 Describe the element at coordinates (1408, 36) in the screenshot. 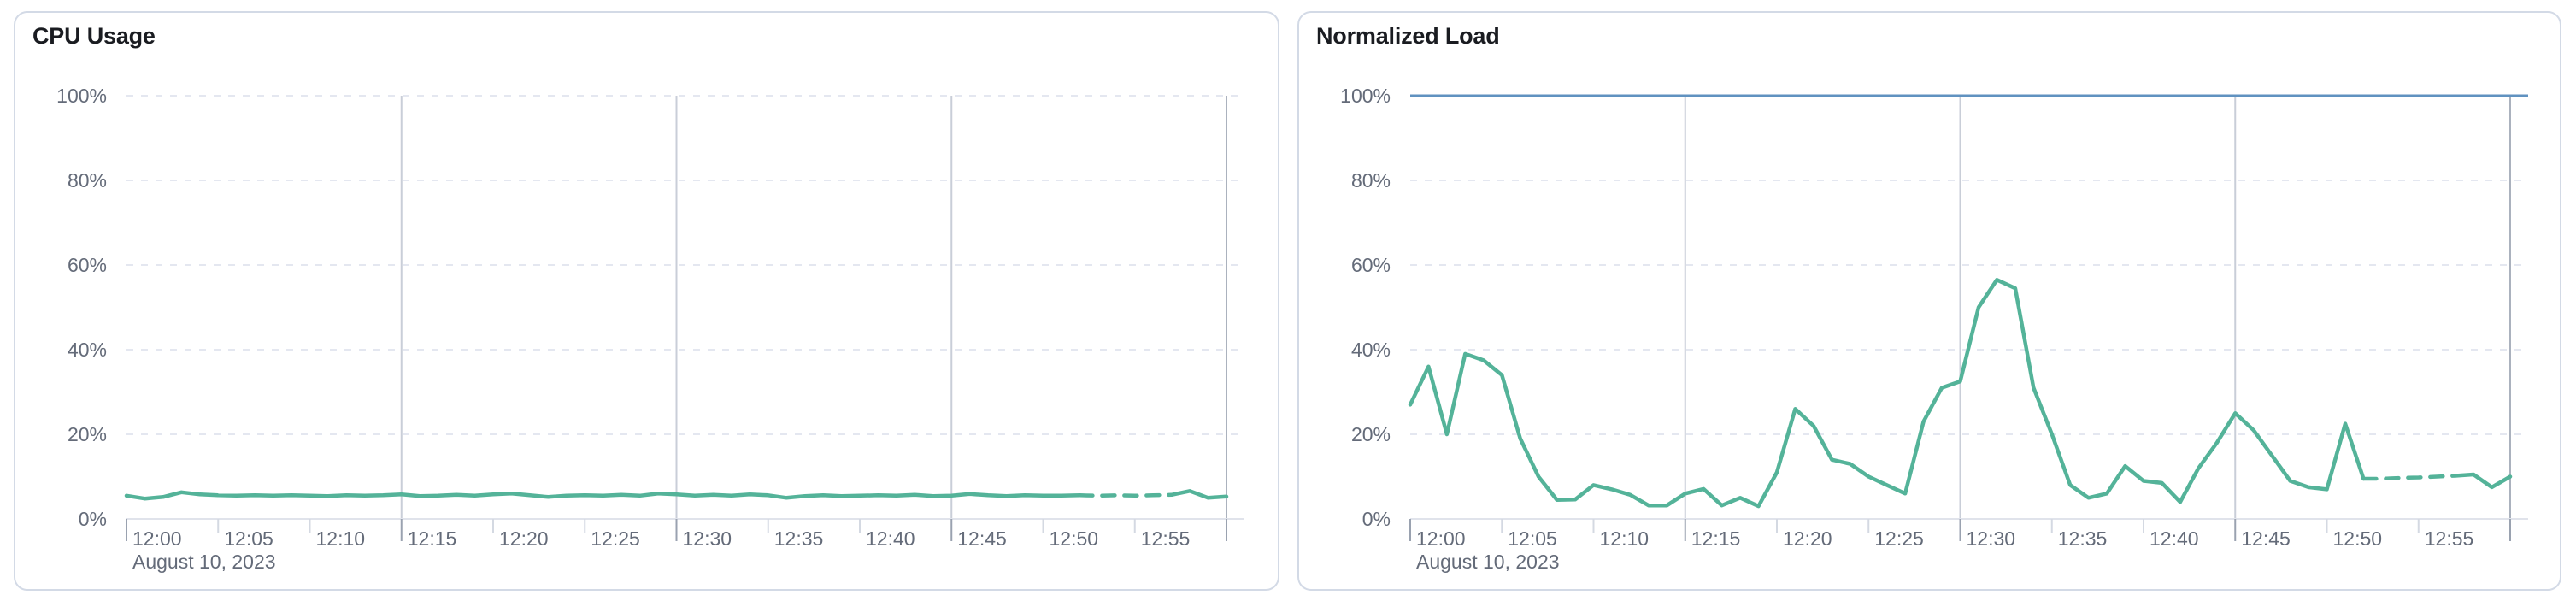

I see `panel-title: Normalized Load` at that location.